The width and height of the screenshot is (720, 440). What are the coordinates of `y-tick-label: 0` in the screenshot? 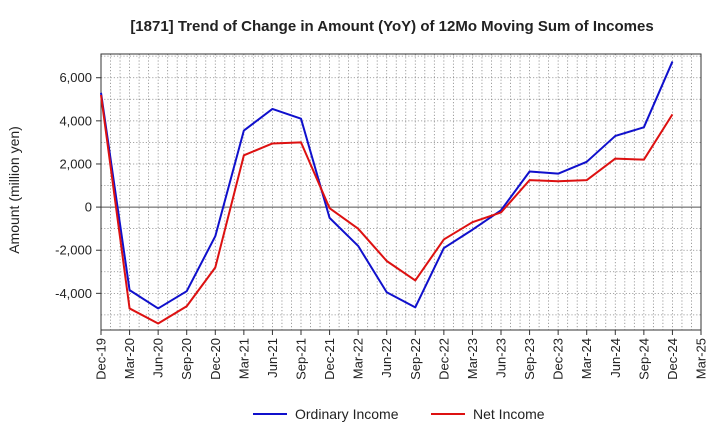 It's located at (88, 207).